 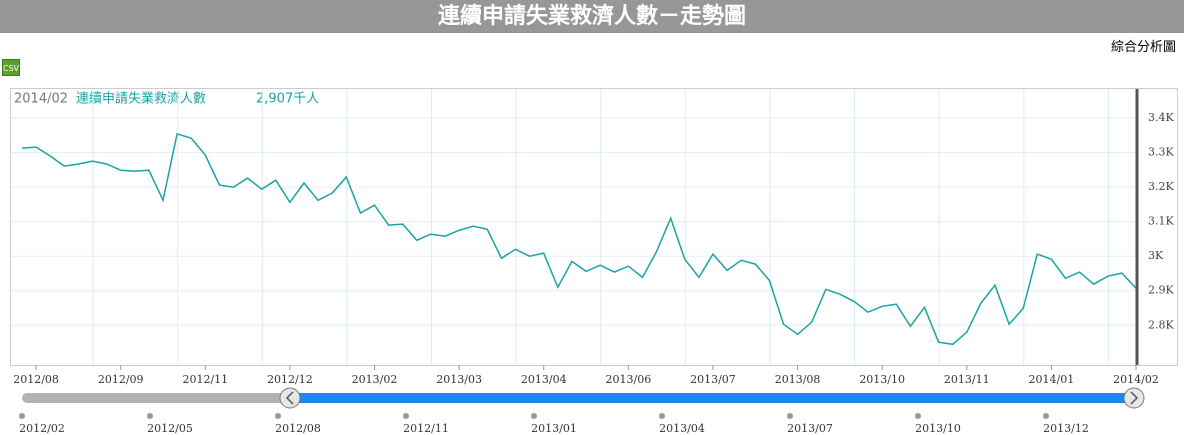 What do you see at coordinates (967, 379) in the screenshot?
I see `x-tick-label: 2013/11` at bounding box center [967, 379].